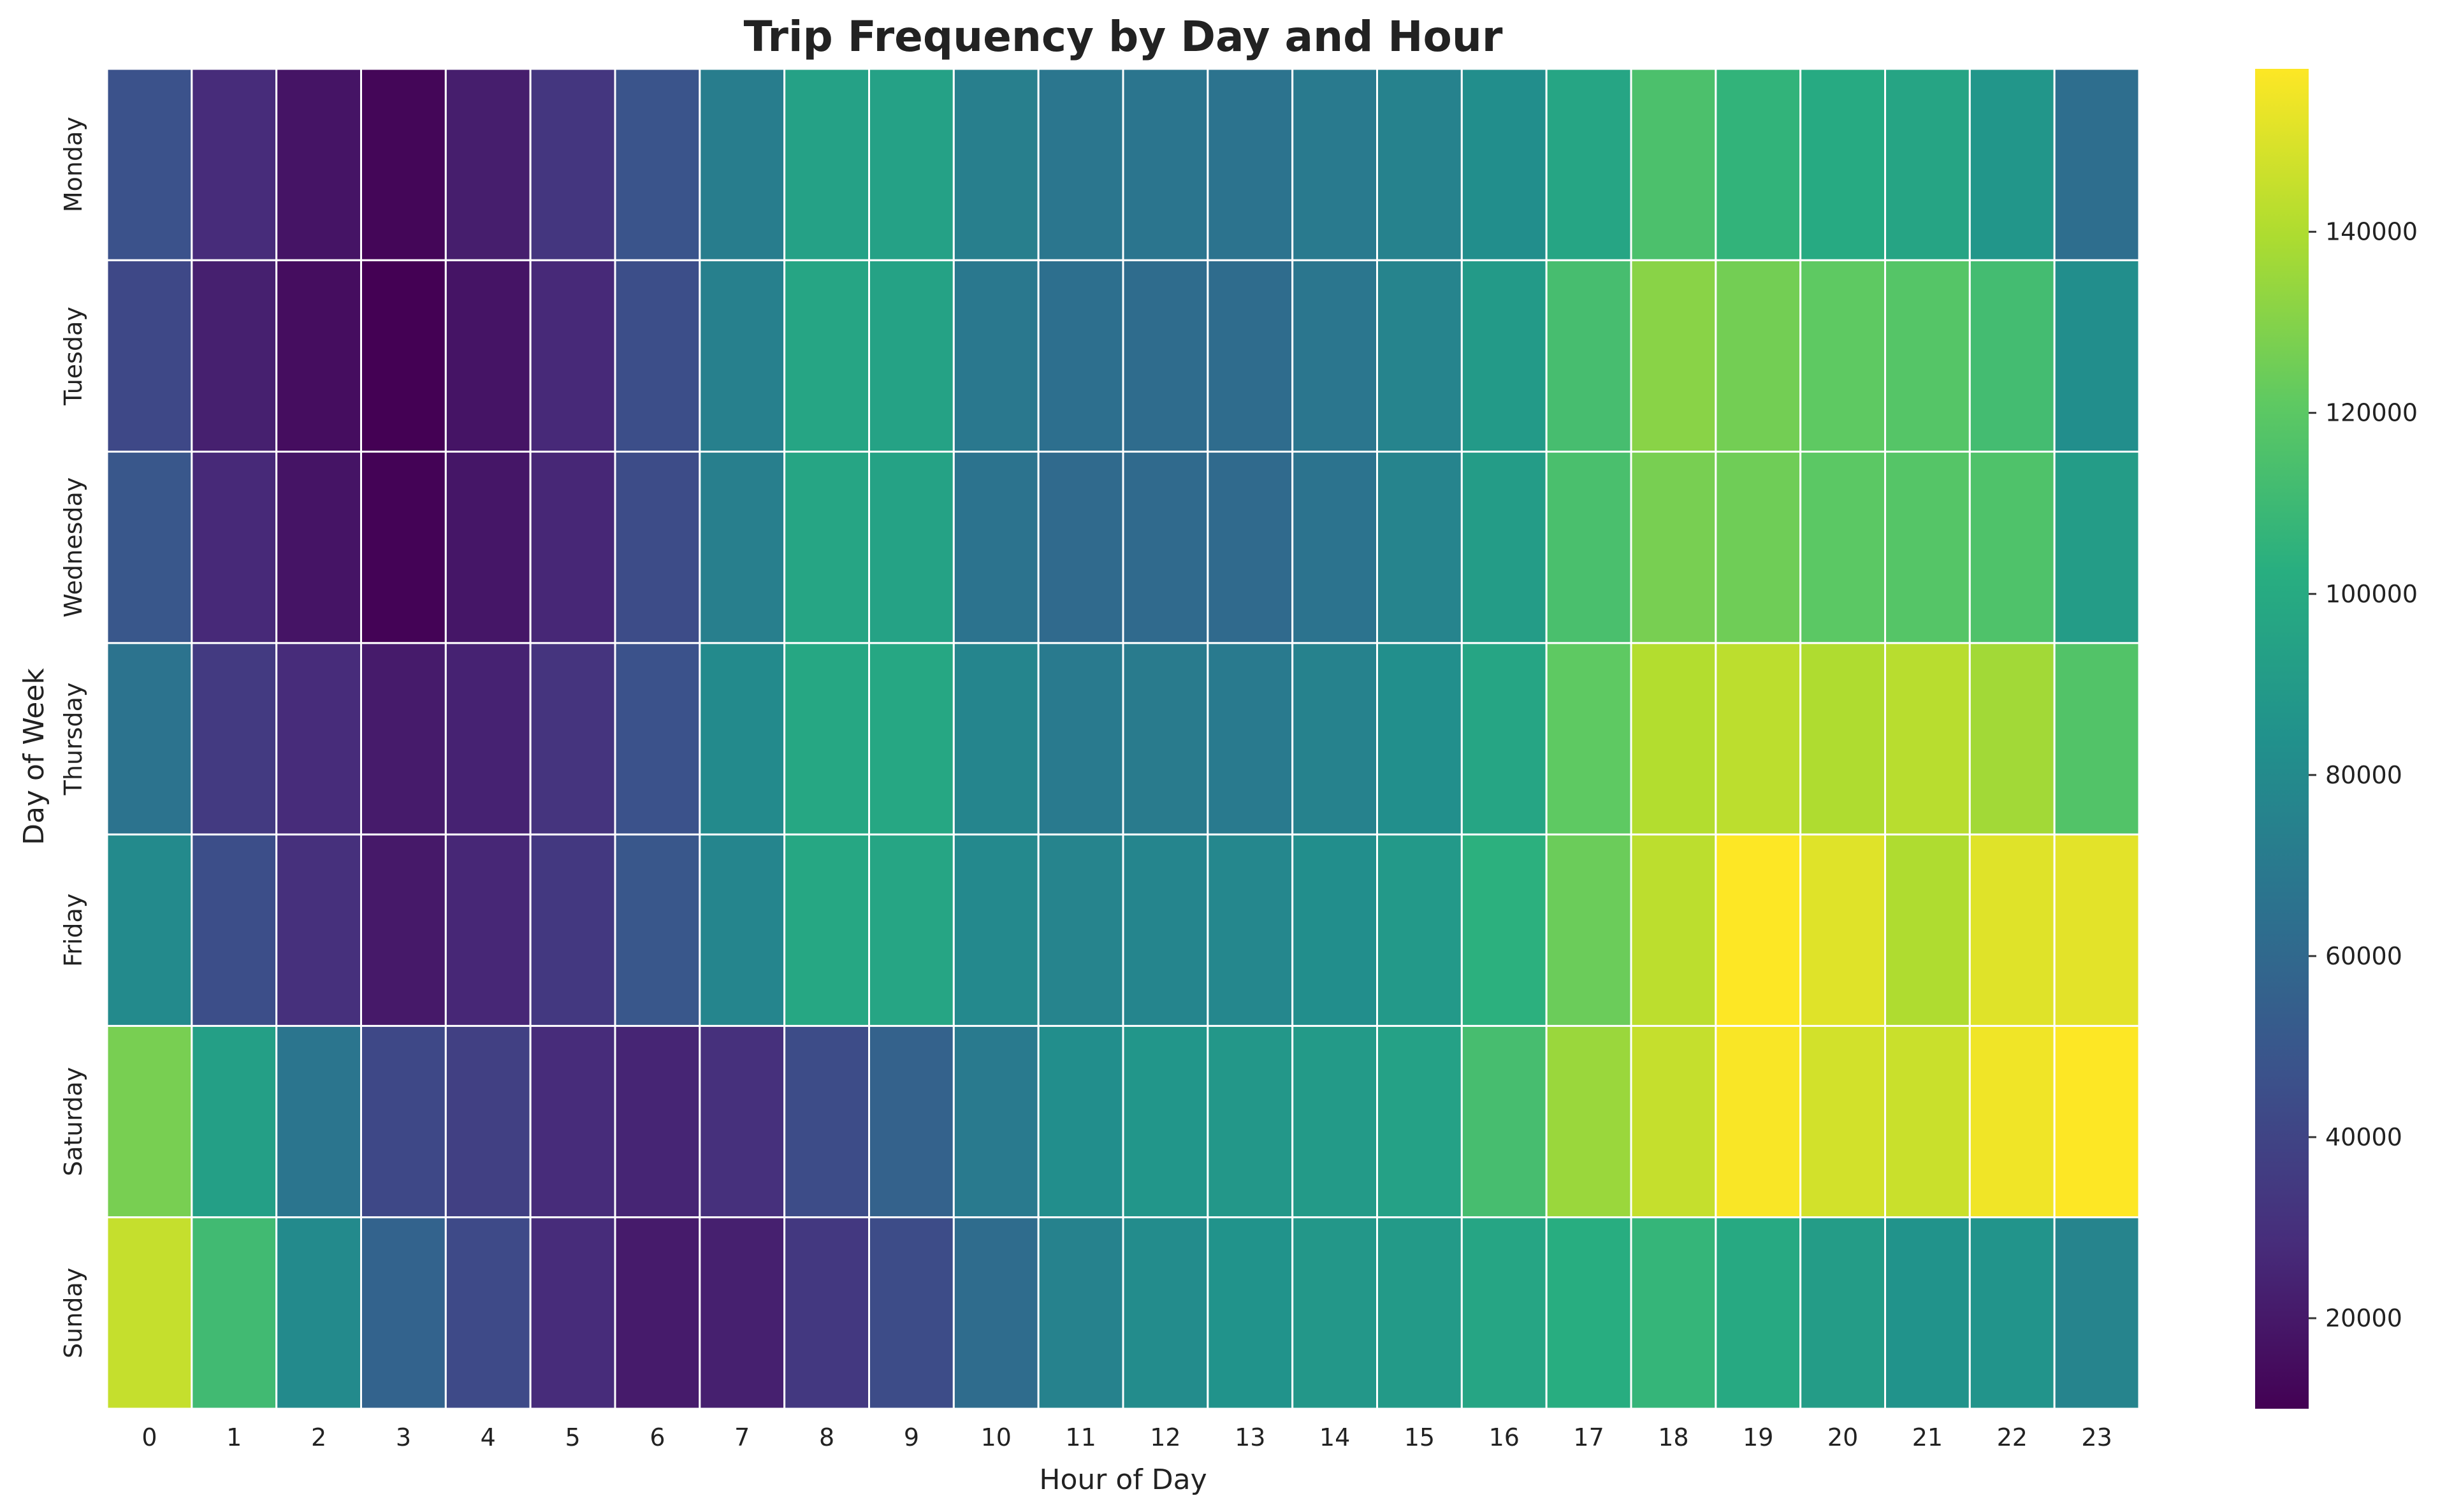 This screenshot has height=1512, width=2461. Describe the element at coordinates (73, 930) in the screenshot. I see `y-tick-label: Friday` at that location.